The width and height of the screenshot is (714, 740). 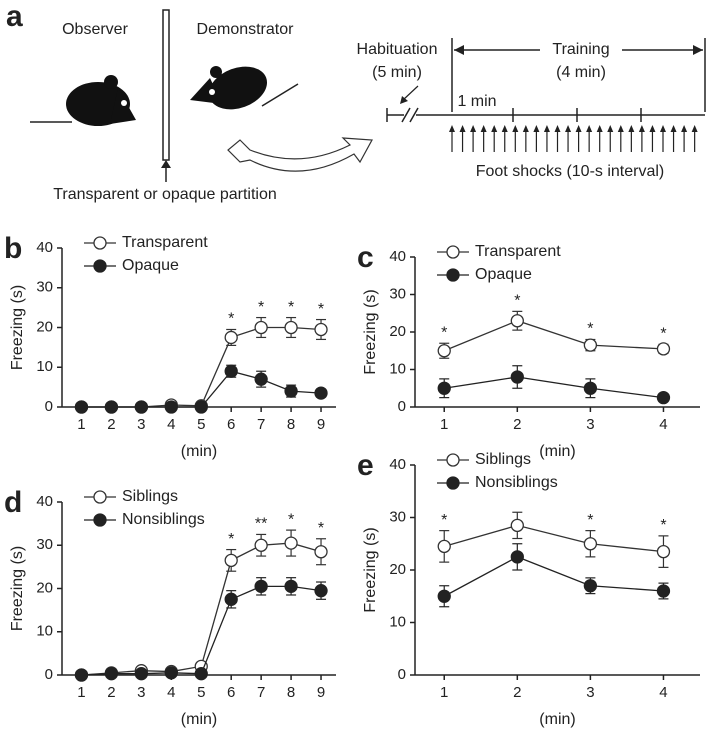 I want to click on x-tick-label: 2, so click(x=111, y=692).